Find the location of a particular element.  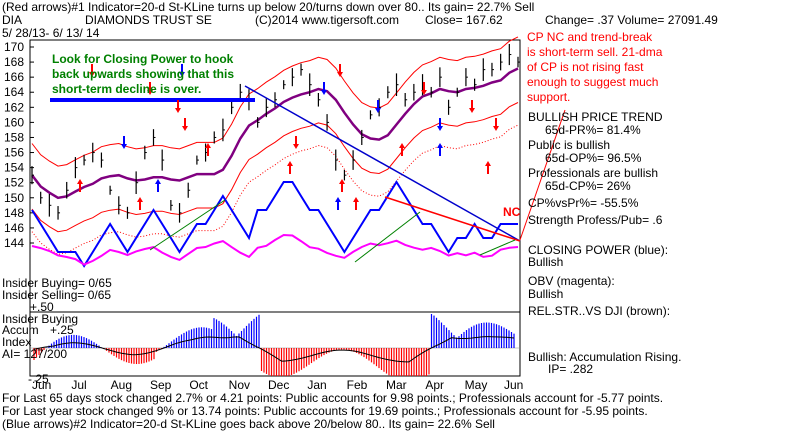

ip-stat: IP= .282 is located at coordinates (571, 369).